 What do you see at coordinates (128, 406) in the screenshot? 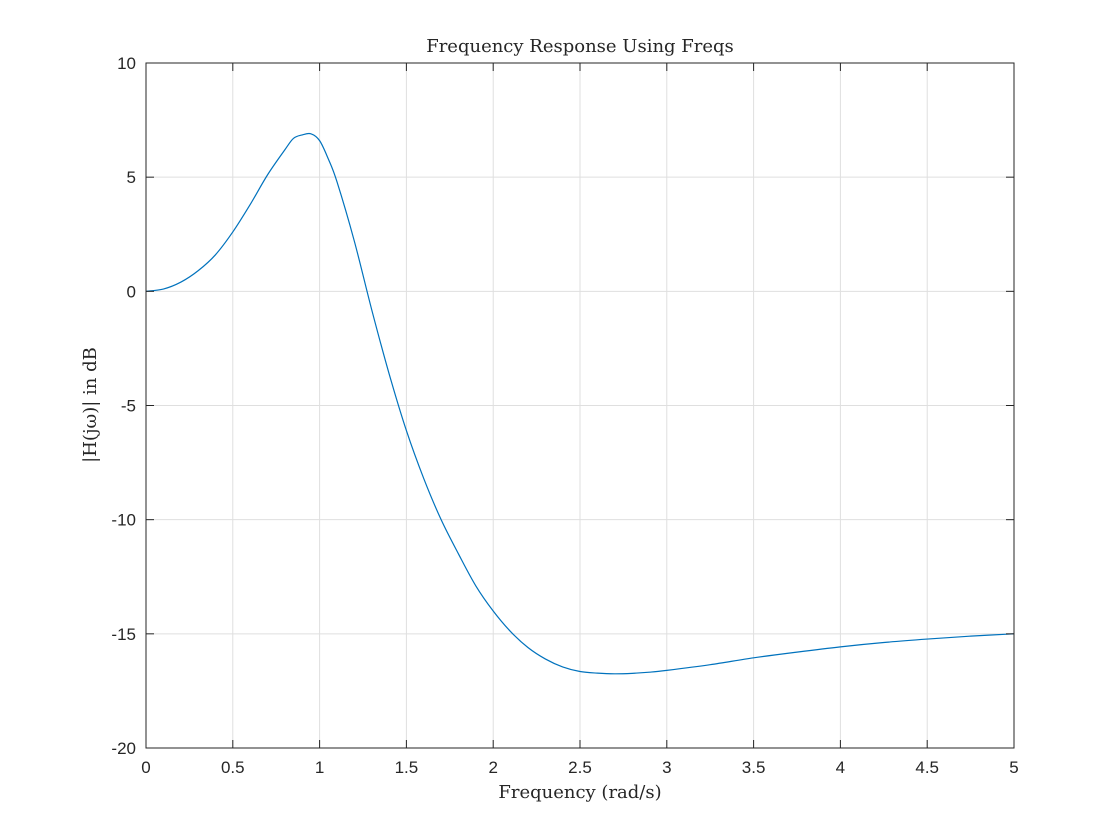
I see `y-tick-label: -5` at bounding box center [128, 406].